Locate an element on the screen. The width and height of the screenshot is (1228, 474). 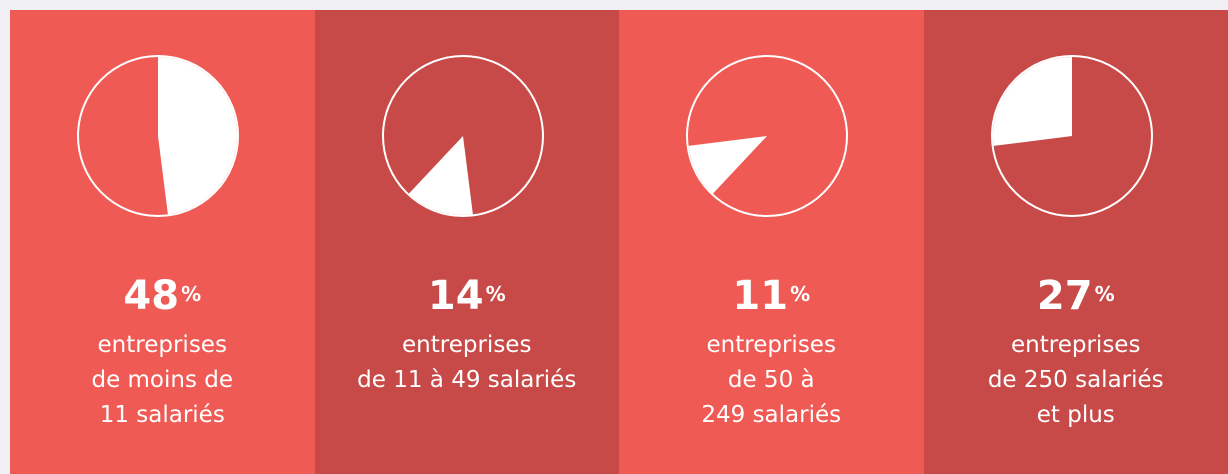
label-line: 249 salariés is located at coordinates (771, 415).